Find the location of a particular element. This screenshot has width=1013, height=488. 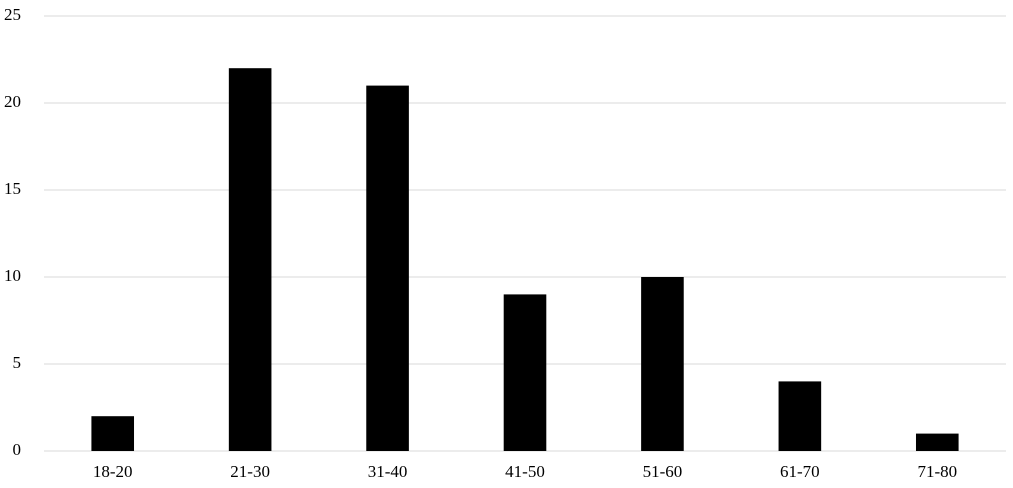

y-tick-label: 15 is located at coordinates (12, 188).